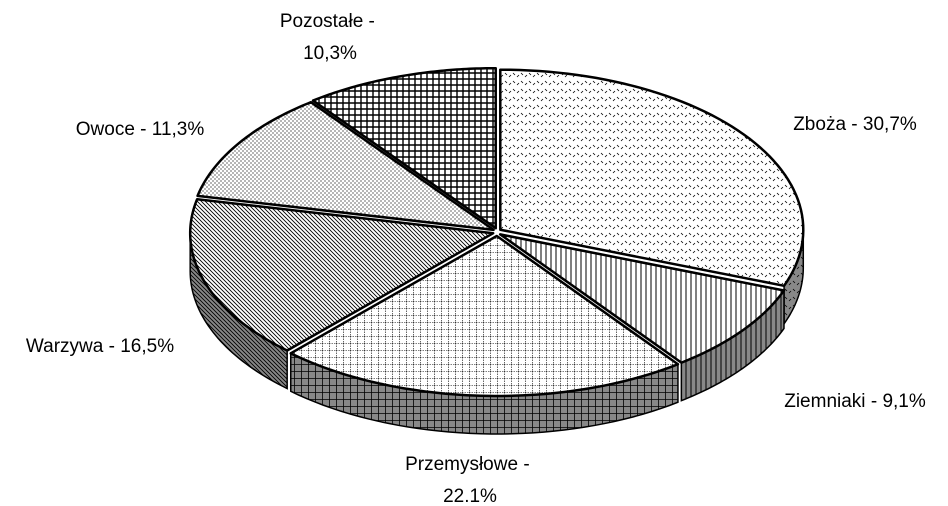 The height and width of the screenshot is (506, 948). What do you see at coordinates (824, 401) in the screenshot?
I see `category-label: Ziemniaki` at bounding box center [824, 401].